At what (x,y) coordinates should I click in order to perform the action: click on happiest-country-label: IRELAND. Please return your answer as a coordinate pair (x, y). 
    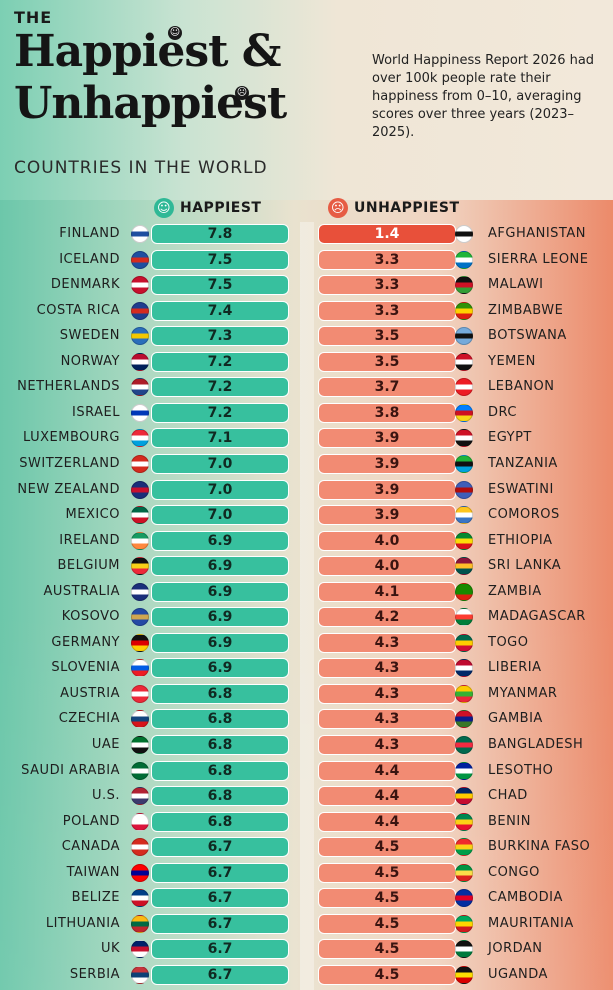
    Looking at the image, I should click on (89, 540).